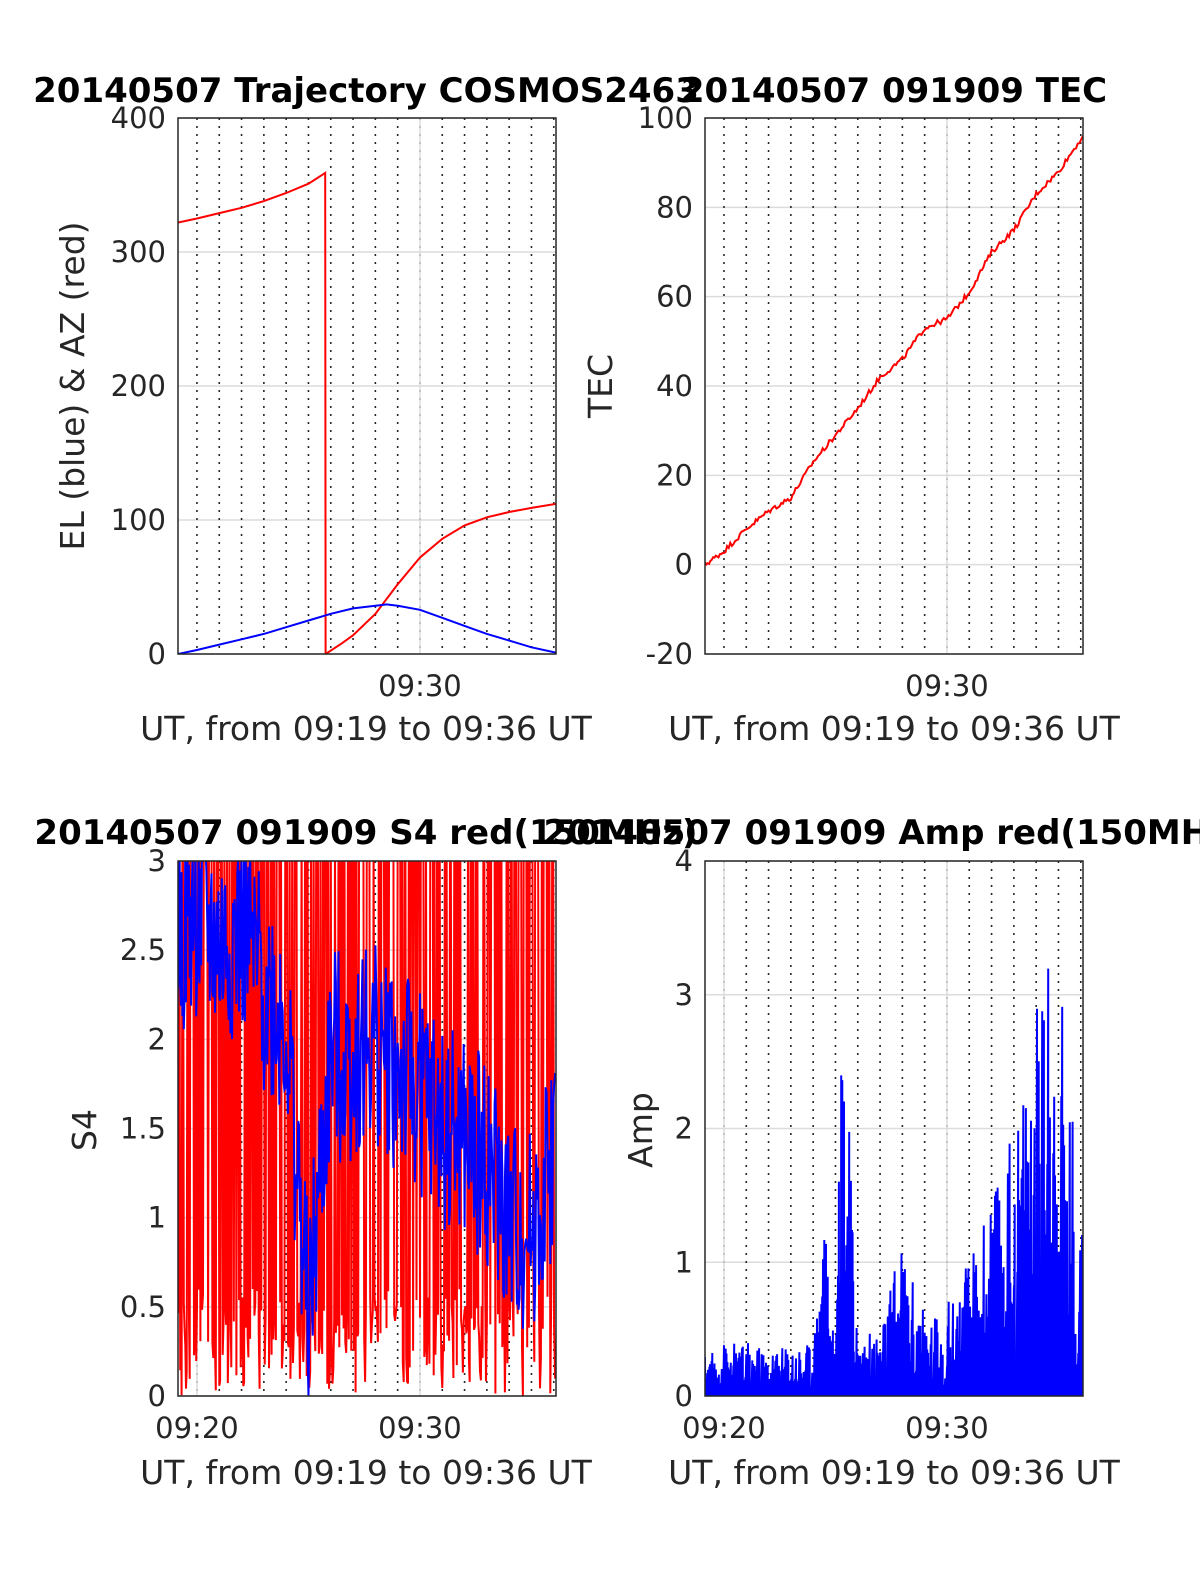 The width and height of the screenshot is (1200, 1575). Describe the element at coordinates (669, 654) in the screenshot. I see `y-tick-label: -20` at that location.